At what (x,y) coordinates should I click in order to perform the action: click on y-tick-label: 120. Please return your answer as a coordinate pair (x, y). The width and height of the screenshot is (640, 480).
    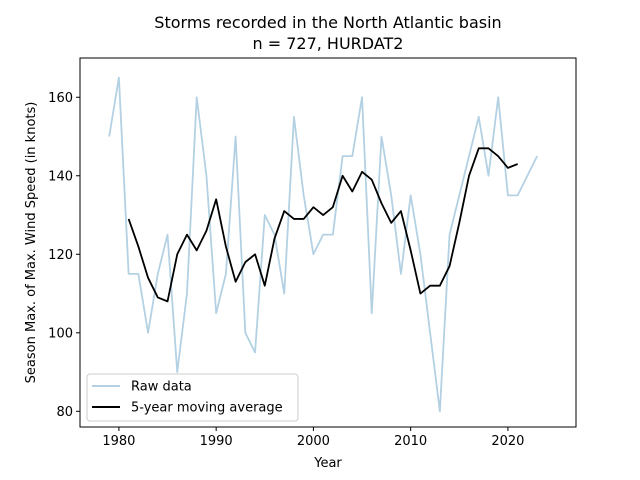
    Looking at the image, I should click on (60, 255).